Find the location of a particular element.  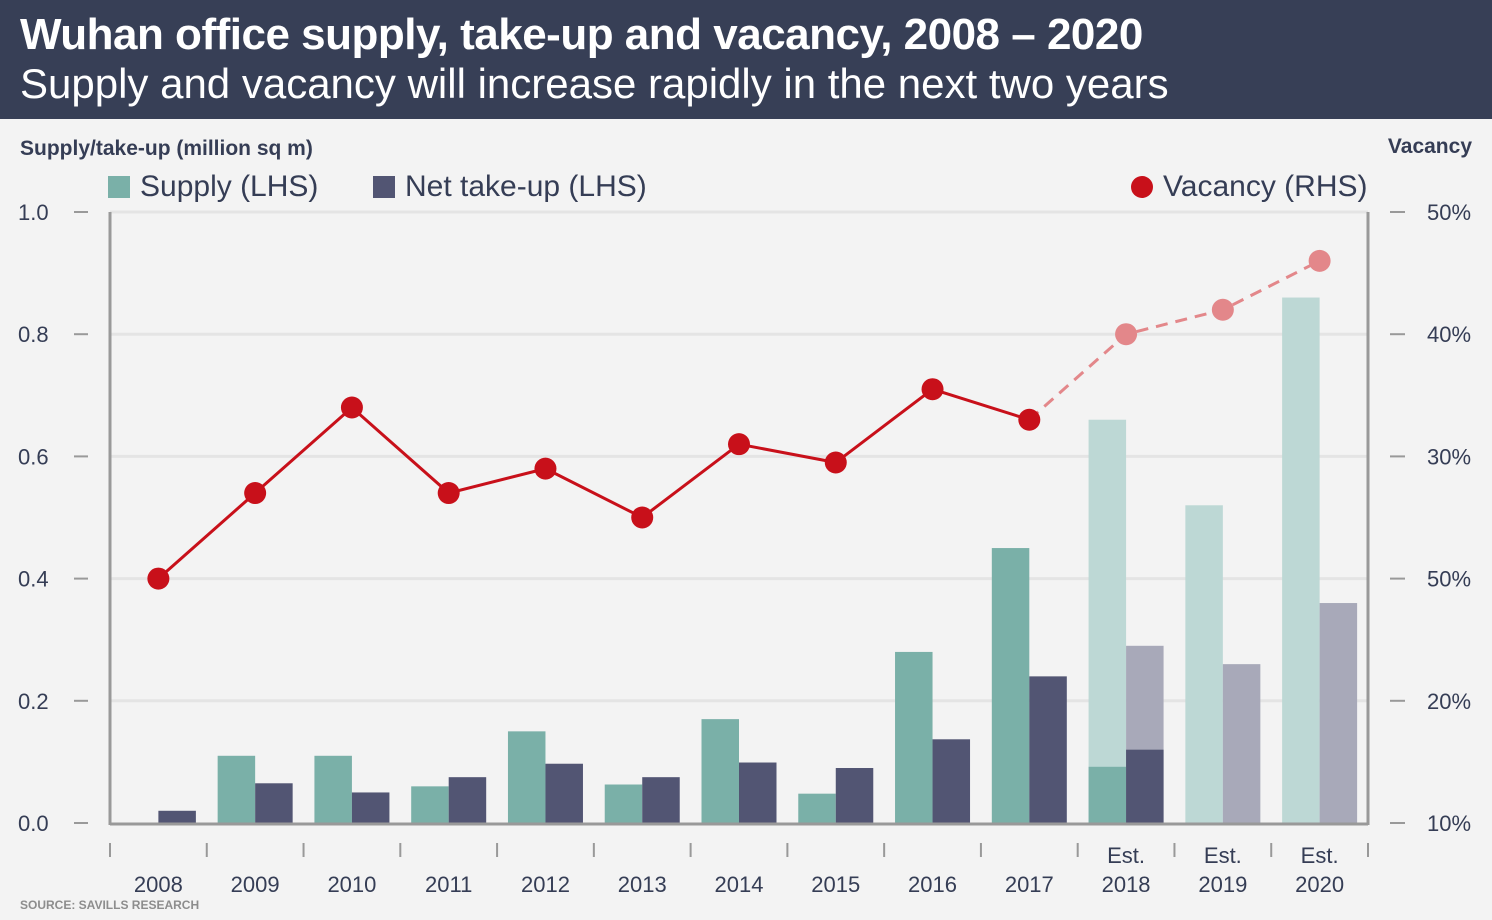

legend-supply-label: Supply (LHS) is located at coordinates (229, 186).